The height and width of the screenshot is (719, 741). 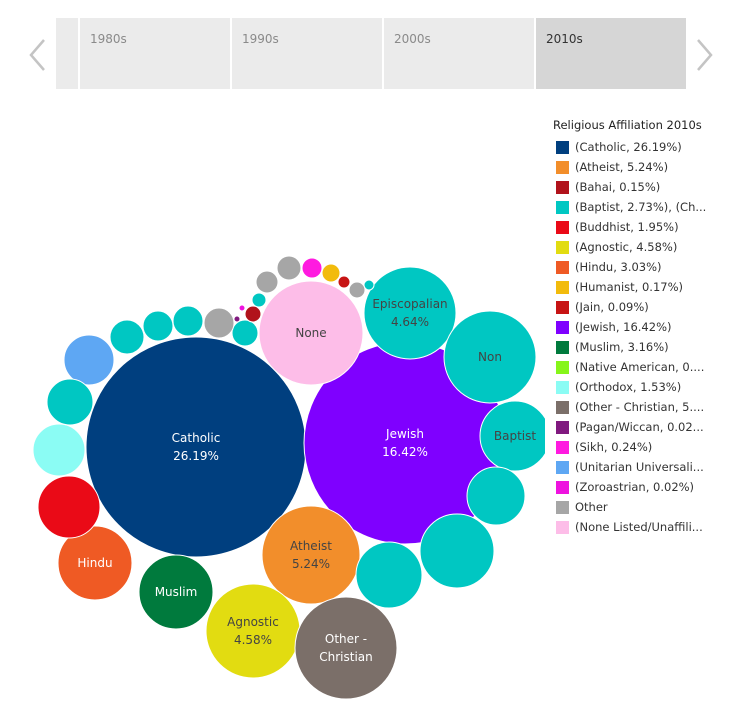 I want to click on bubble-atheist, so click(x=311, y=555).